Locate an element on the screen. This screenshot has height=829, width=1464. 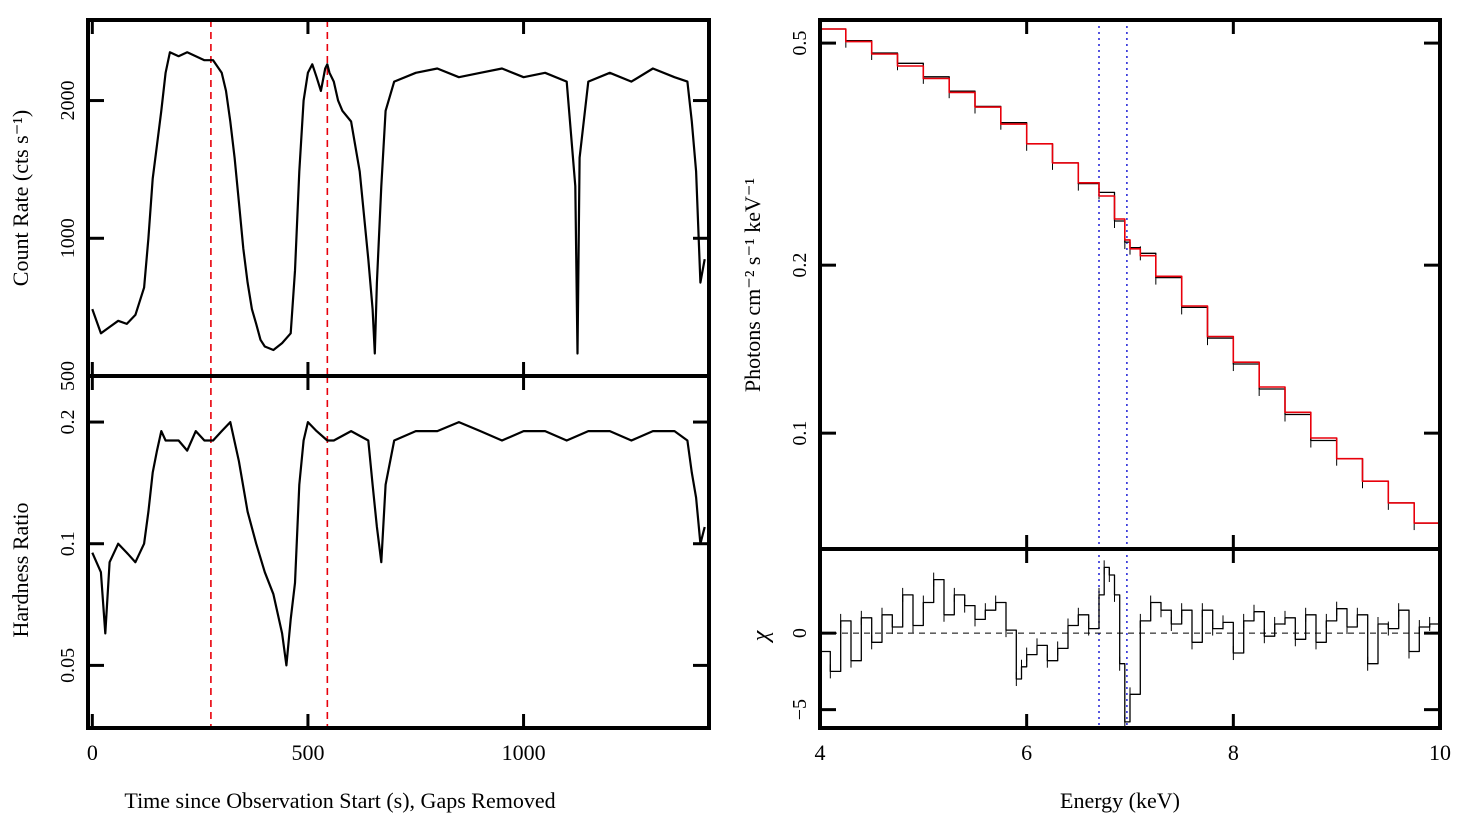
y-tick-label: 2000 is located at coordinates (68, 101).